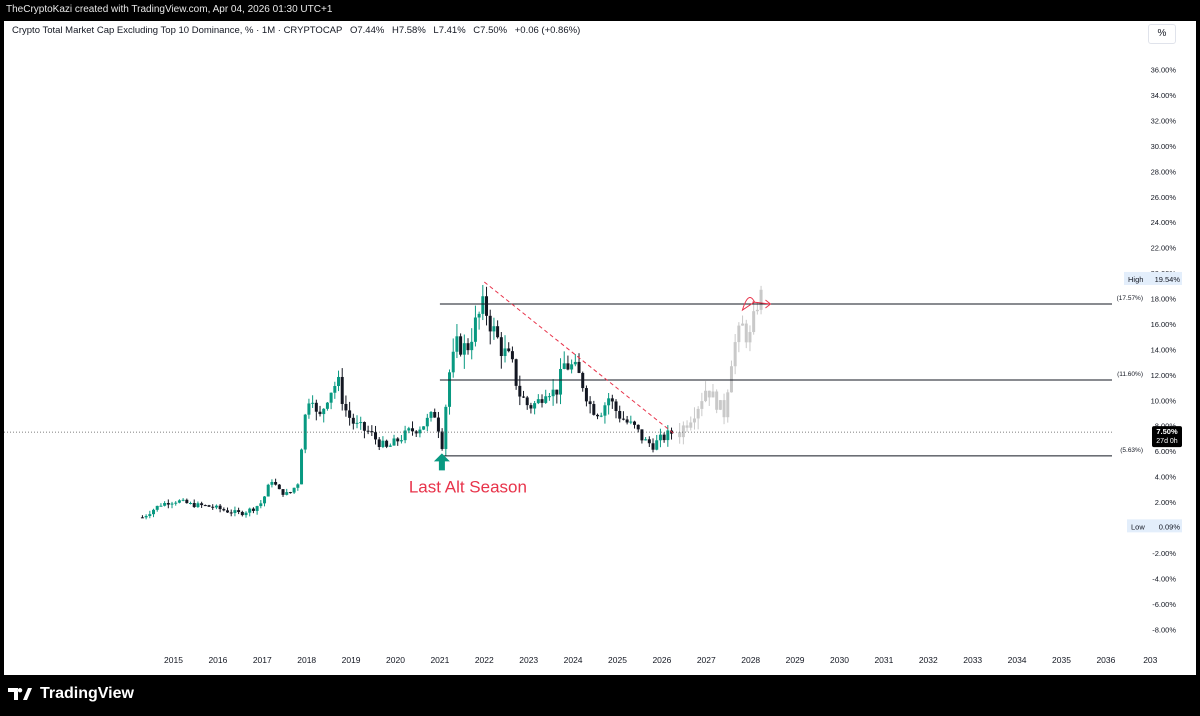 Image resolution: width=1200 pixels, height=716 pixels. I want to click on x-axis-tick-label: 2023, so click(528, 660).